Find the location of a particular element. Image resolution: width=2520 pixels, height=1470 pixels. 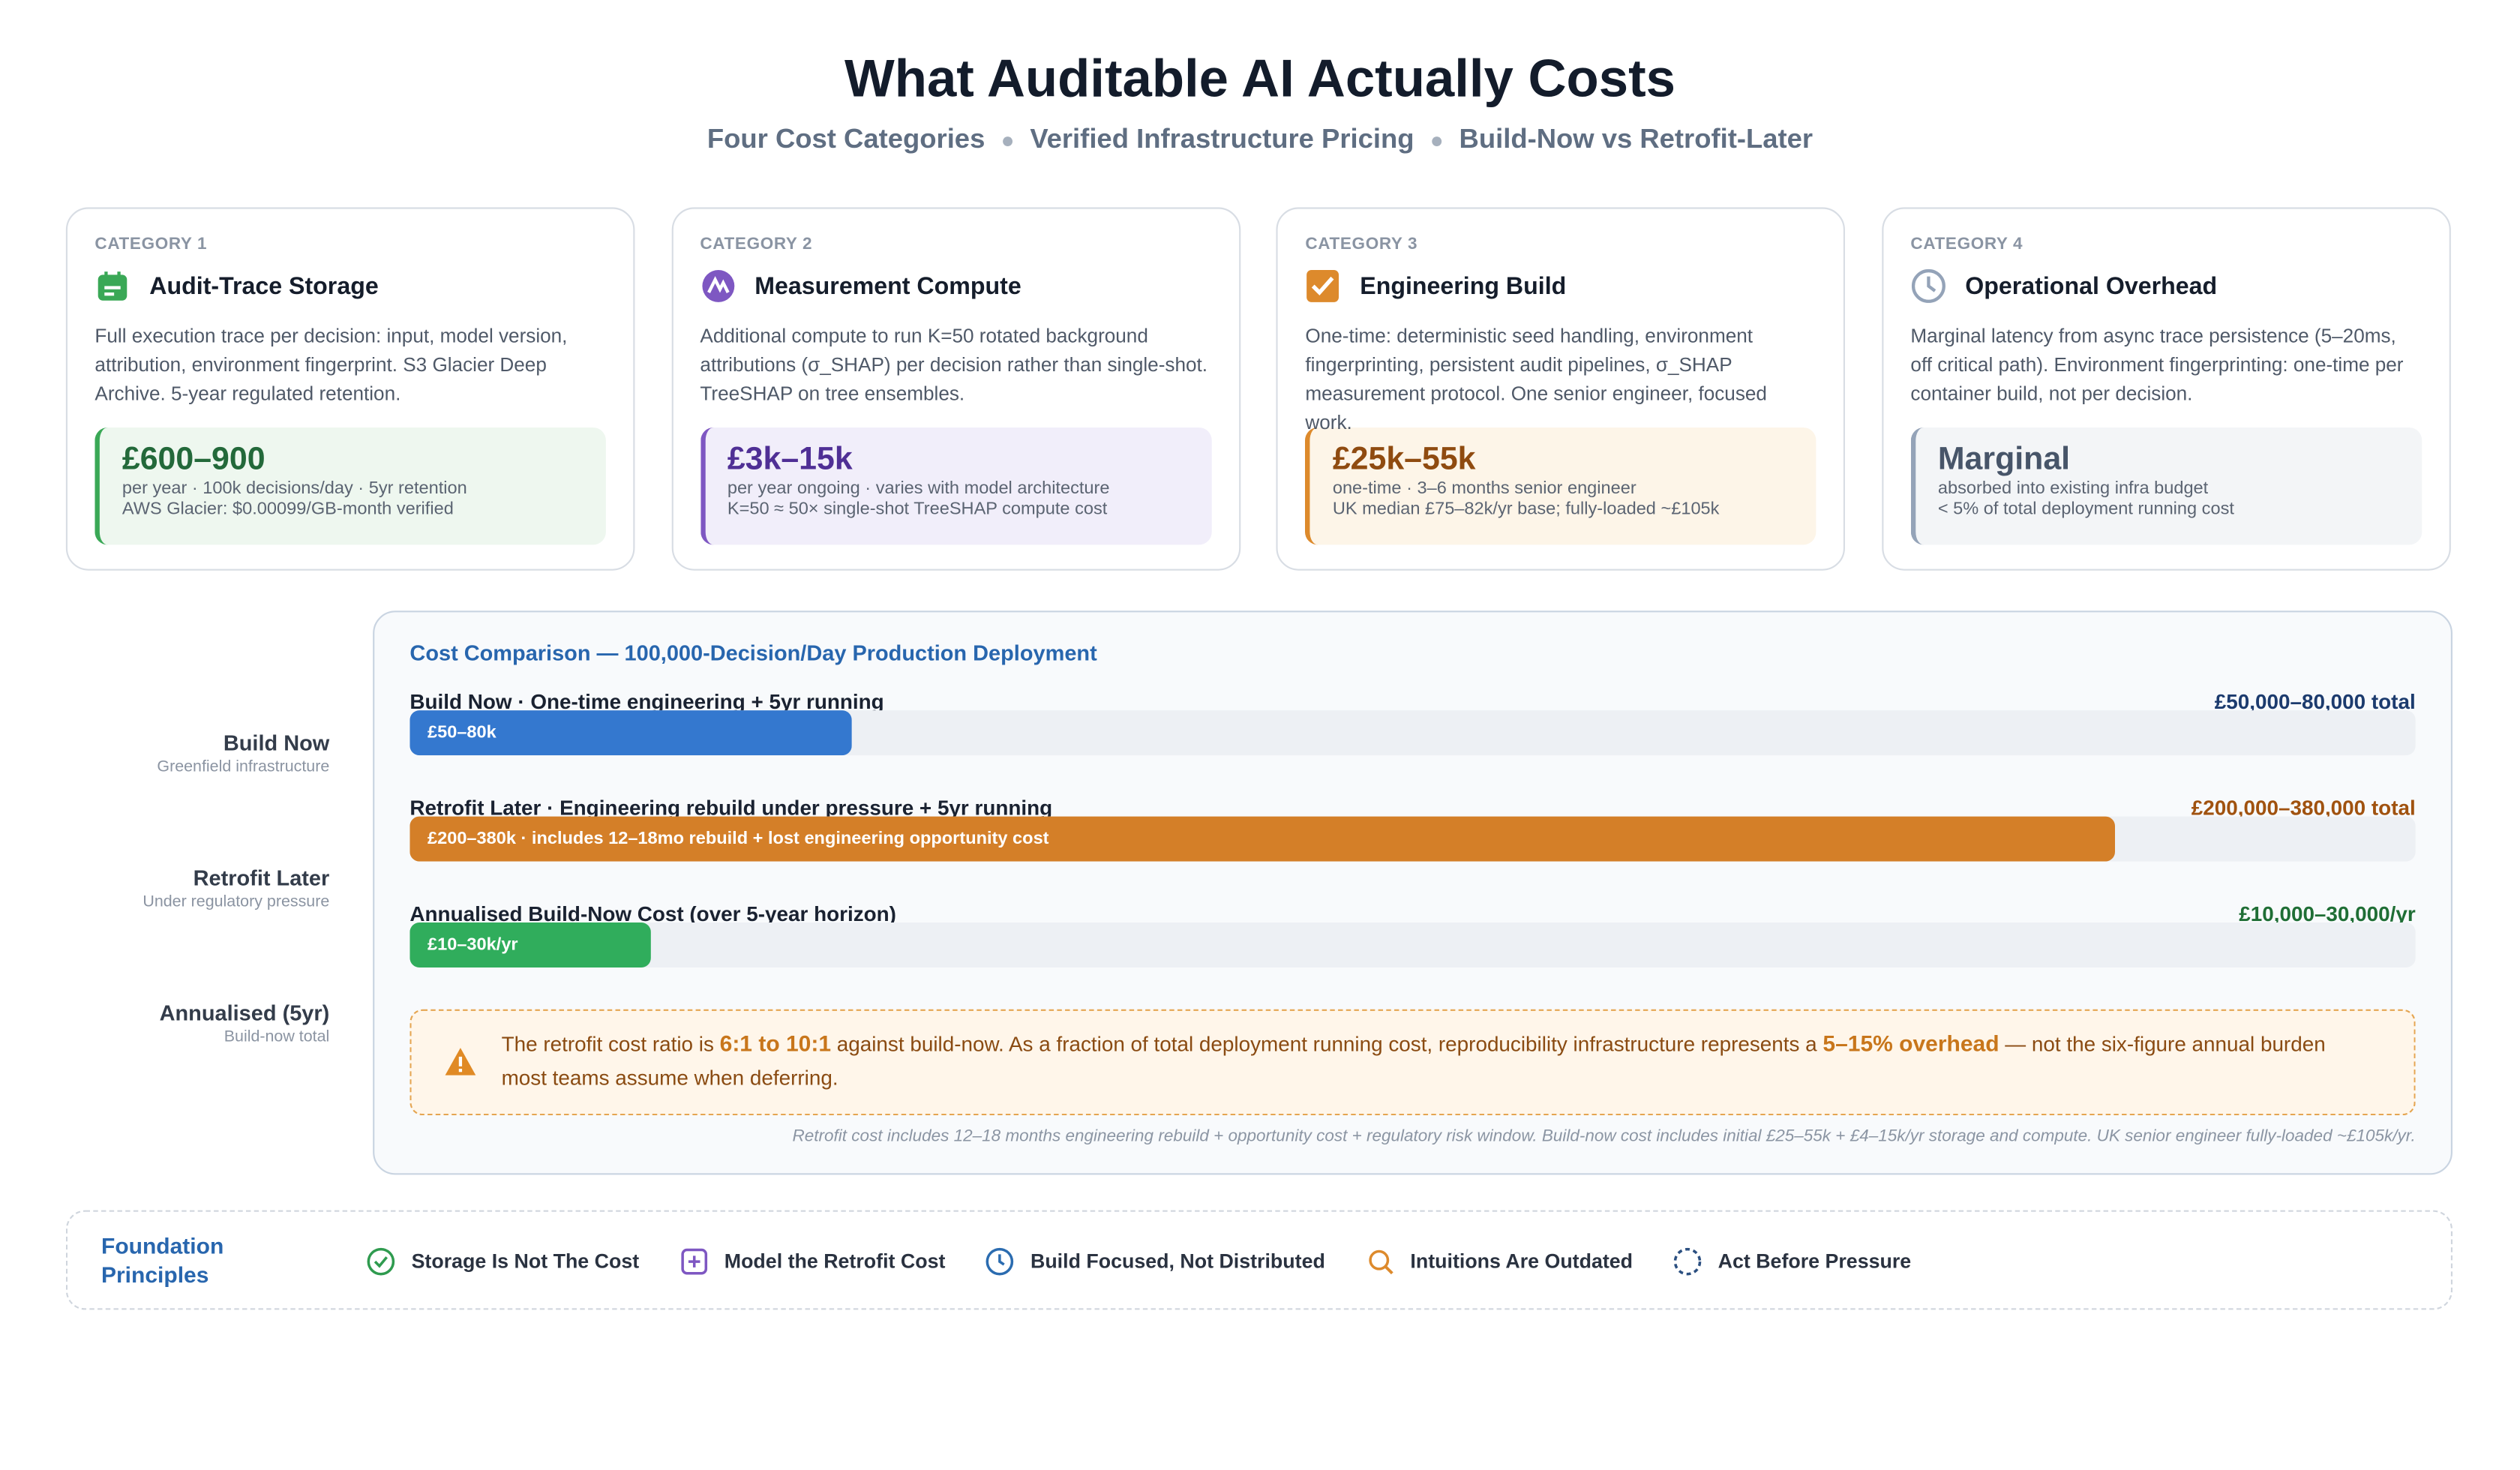

side-title: Annualised (5yr) is located at coordinates (244, 1013).